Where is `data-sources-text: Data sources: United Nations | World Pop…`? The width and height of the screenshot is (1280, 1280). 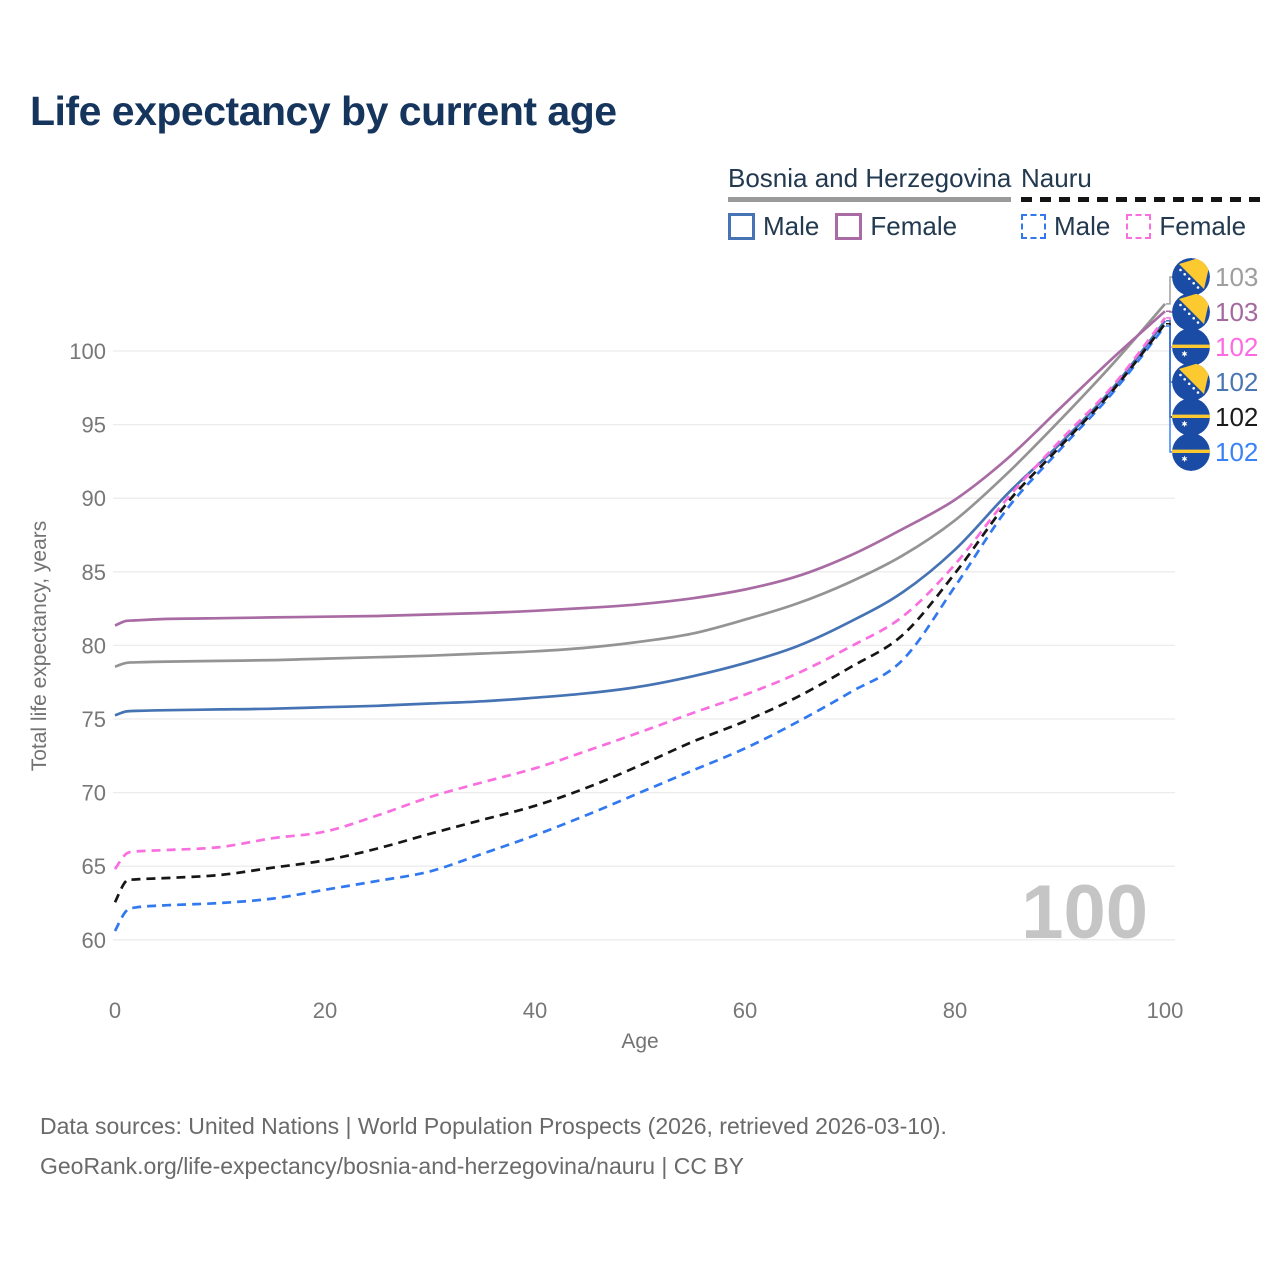 data-sources-text: Data sources: United Nations | World Pop… is located at coordinates (493, 1126).